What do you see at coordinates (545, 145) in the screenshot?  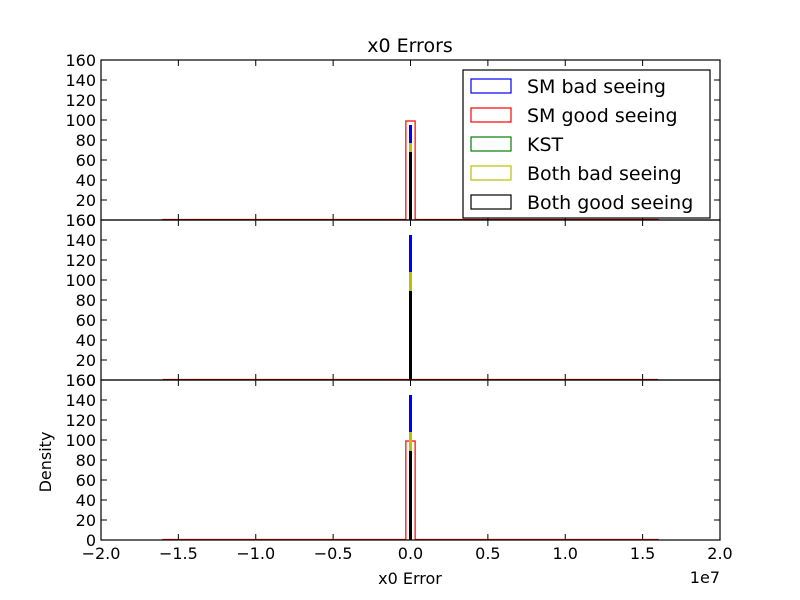 I see `legend-label: KST` at bounding box center [545, 145].